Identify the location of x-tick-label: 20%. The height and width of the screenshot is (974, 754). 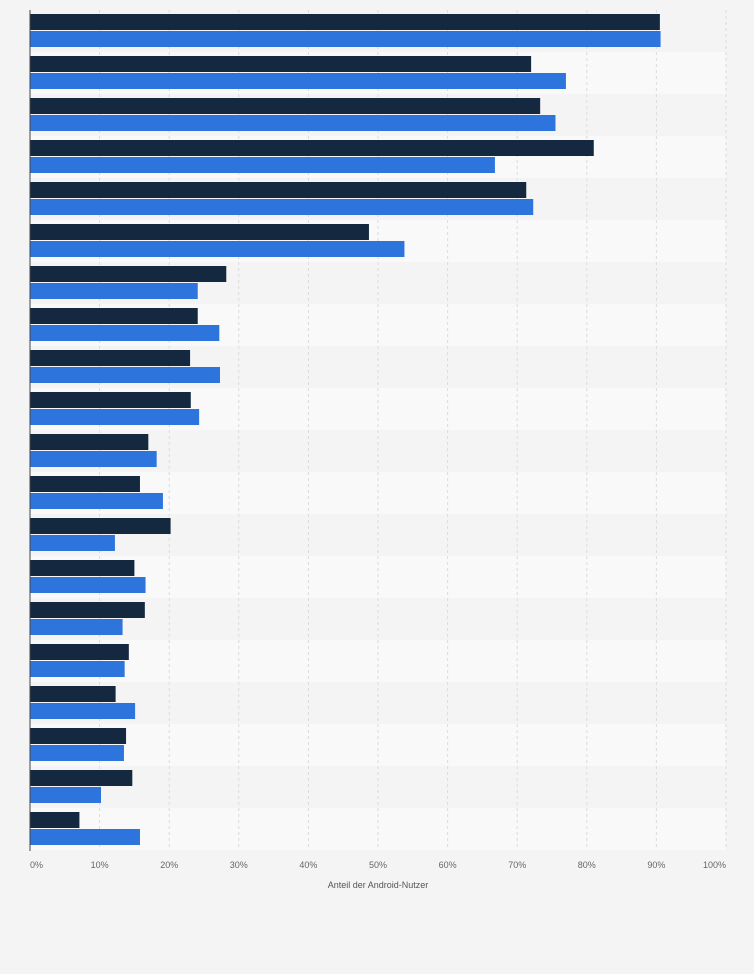
(169, 865).